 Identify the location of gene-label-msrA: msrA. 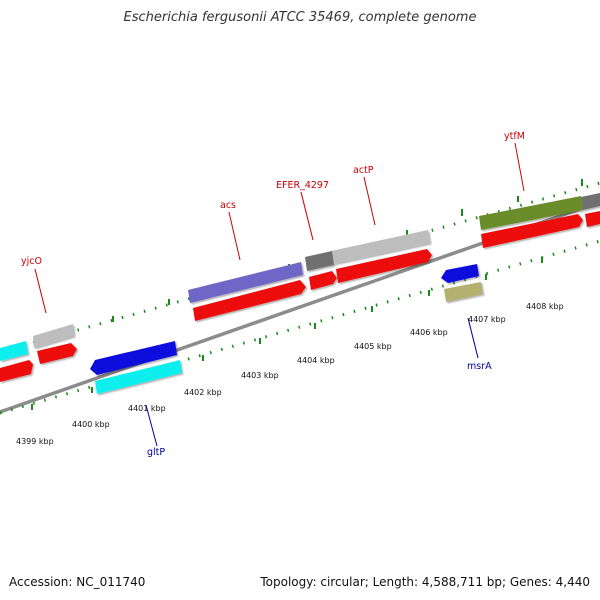
(479, 366).